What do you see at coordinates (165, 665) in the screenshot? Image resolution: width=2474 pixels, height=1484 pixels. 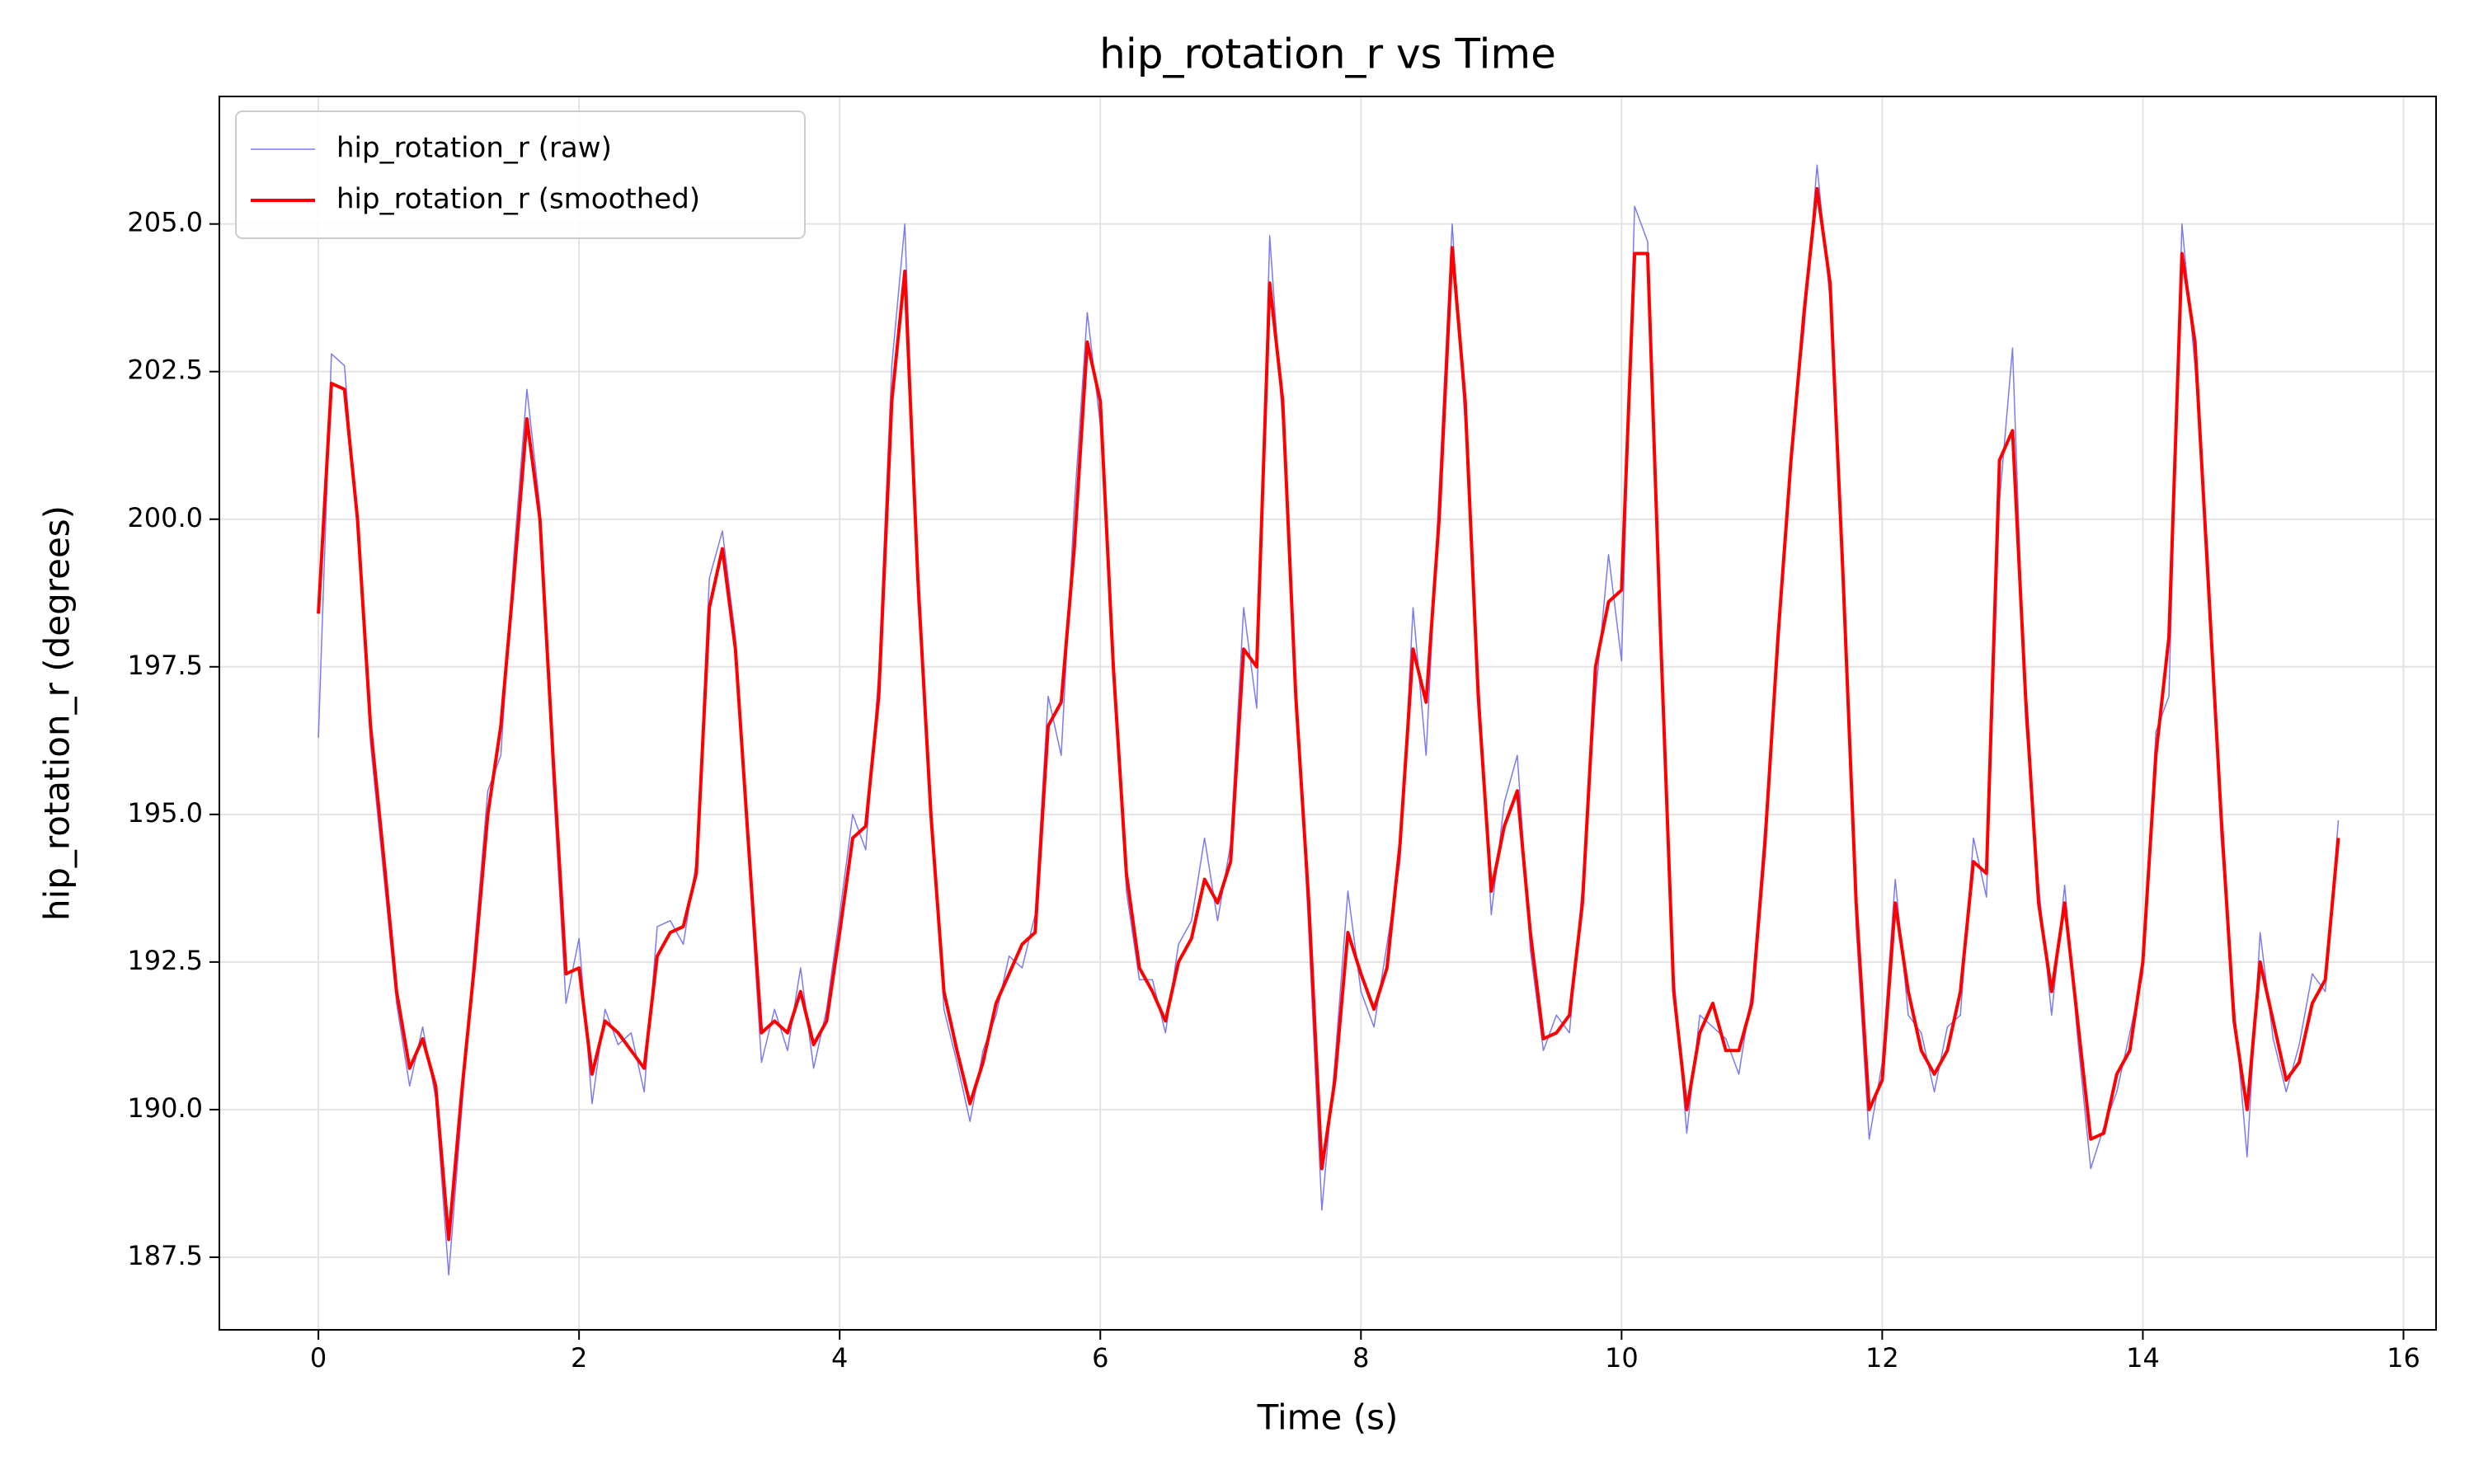 I see `y-tick-label: 197.5` at bounding box center [165, 665].